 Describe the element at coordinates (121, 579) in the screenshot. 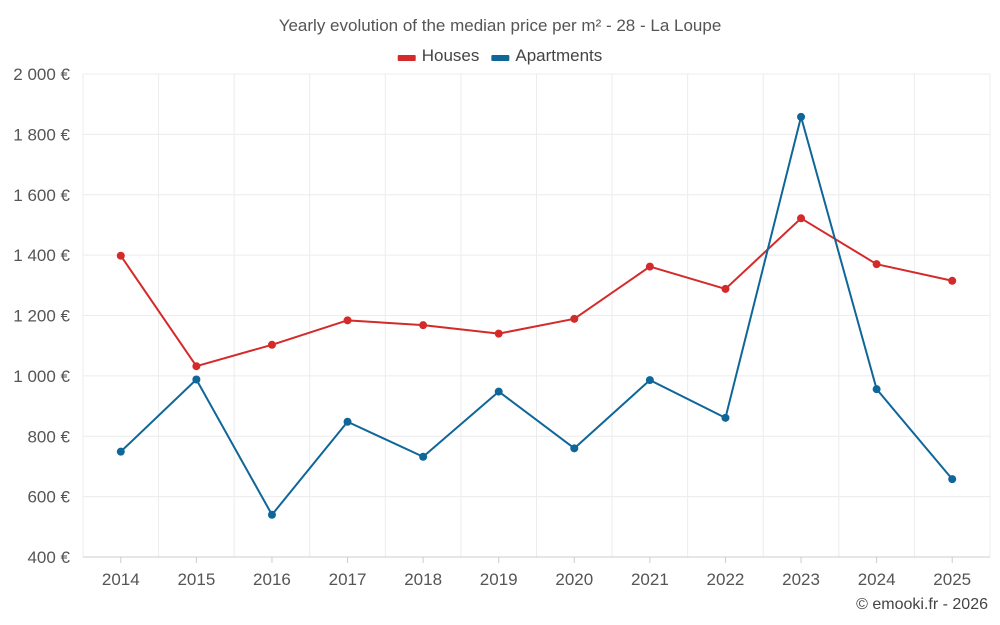

I see `x-tick-label: 2014` at that location.